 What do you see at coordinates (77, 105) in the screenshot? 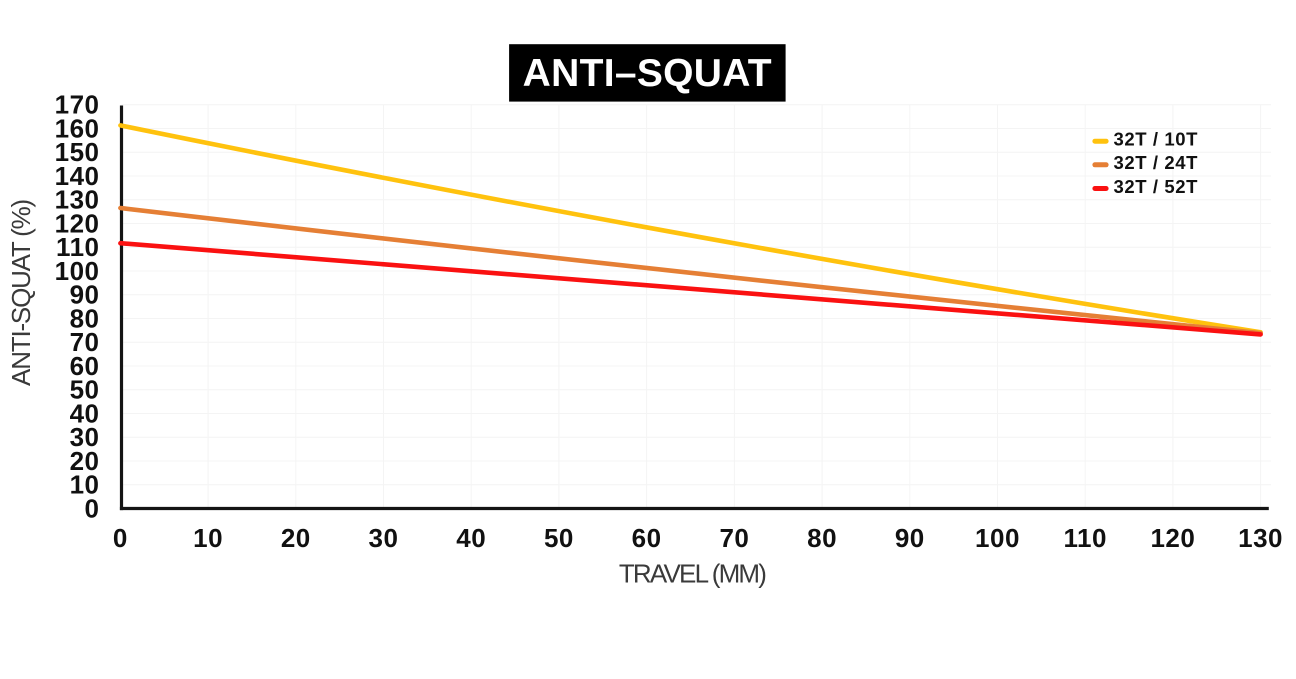
I see `svg-text: 170` at bounding box center [77, 105].